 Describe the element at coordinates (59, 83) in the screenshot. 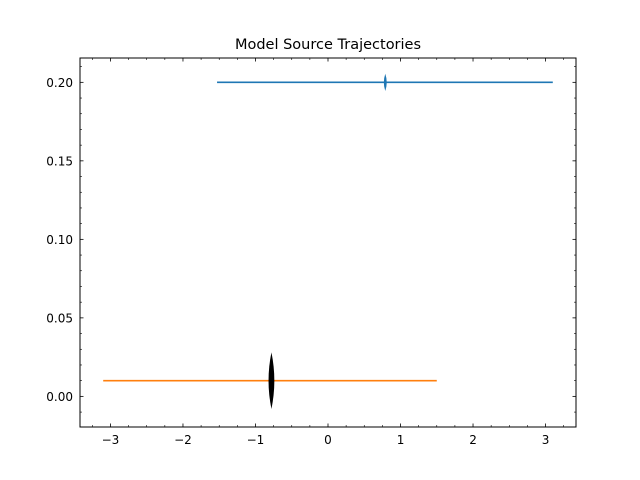

I see `y-tick-label: 0.20` at that location.